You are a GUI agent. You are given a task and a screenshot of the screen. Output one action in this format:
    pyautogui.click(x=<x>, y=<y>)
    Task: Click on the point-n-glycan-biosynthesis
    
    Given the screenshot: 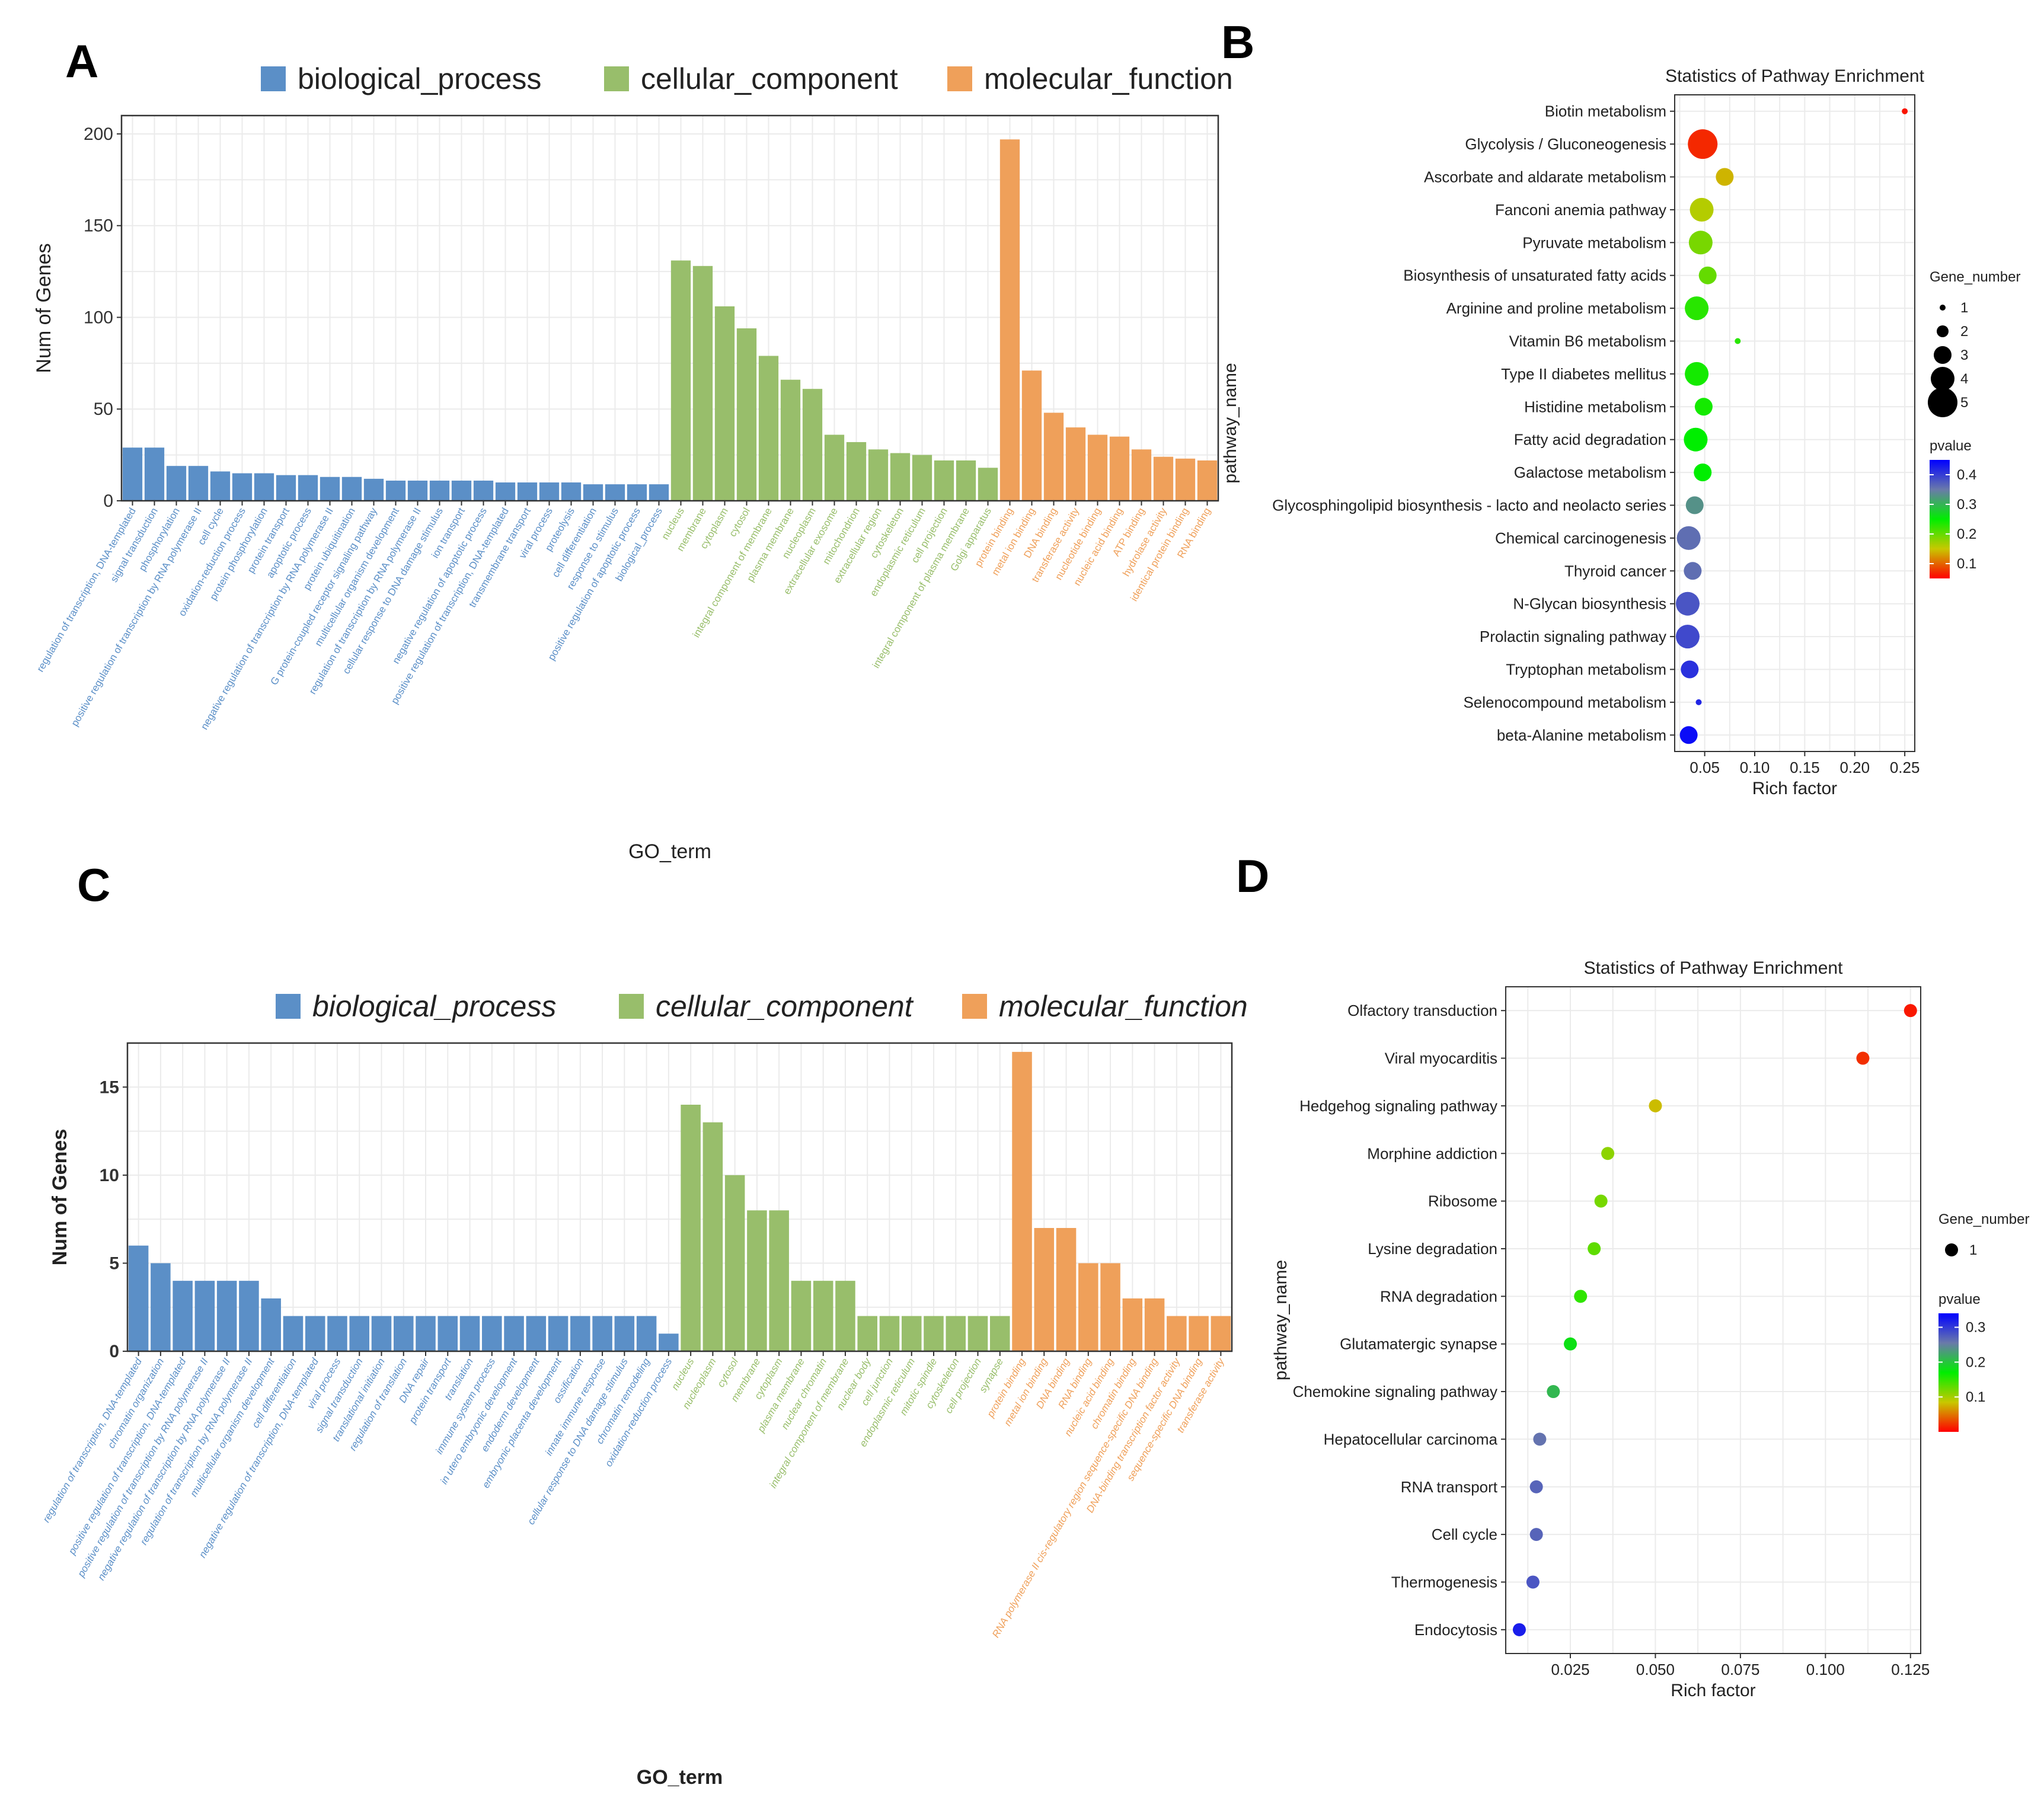 What is the action you would take?
    pyautogui.click(x=1687, y=603)
    